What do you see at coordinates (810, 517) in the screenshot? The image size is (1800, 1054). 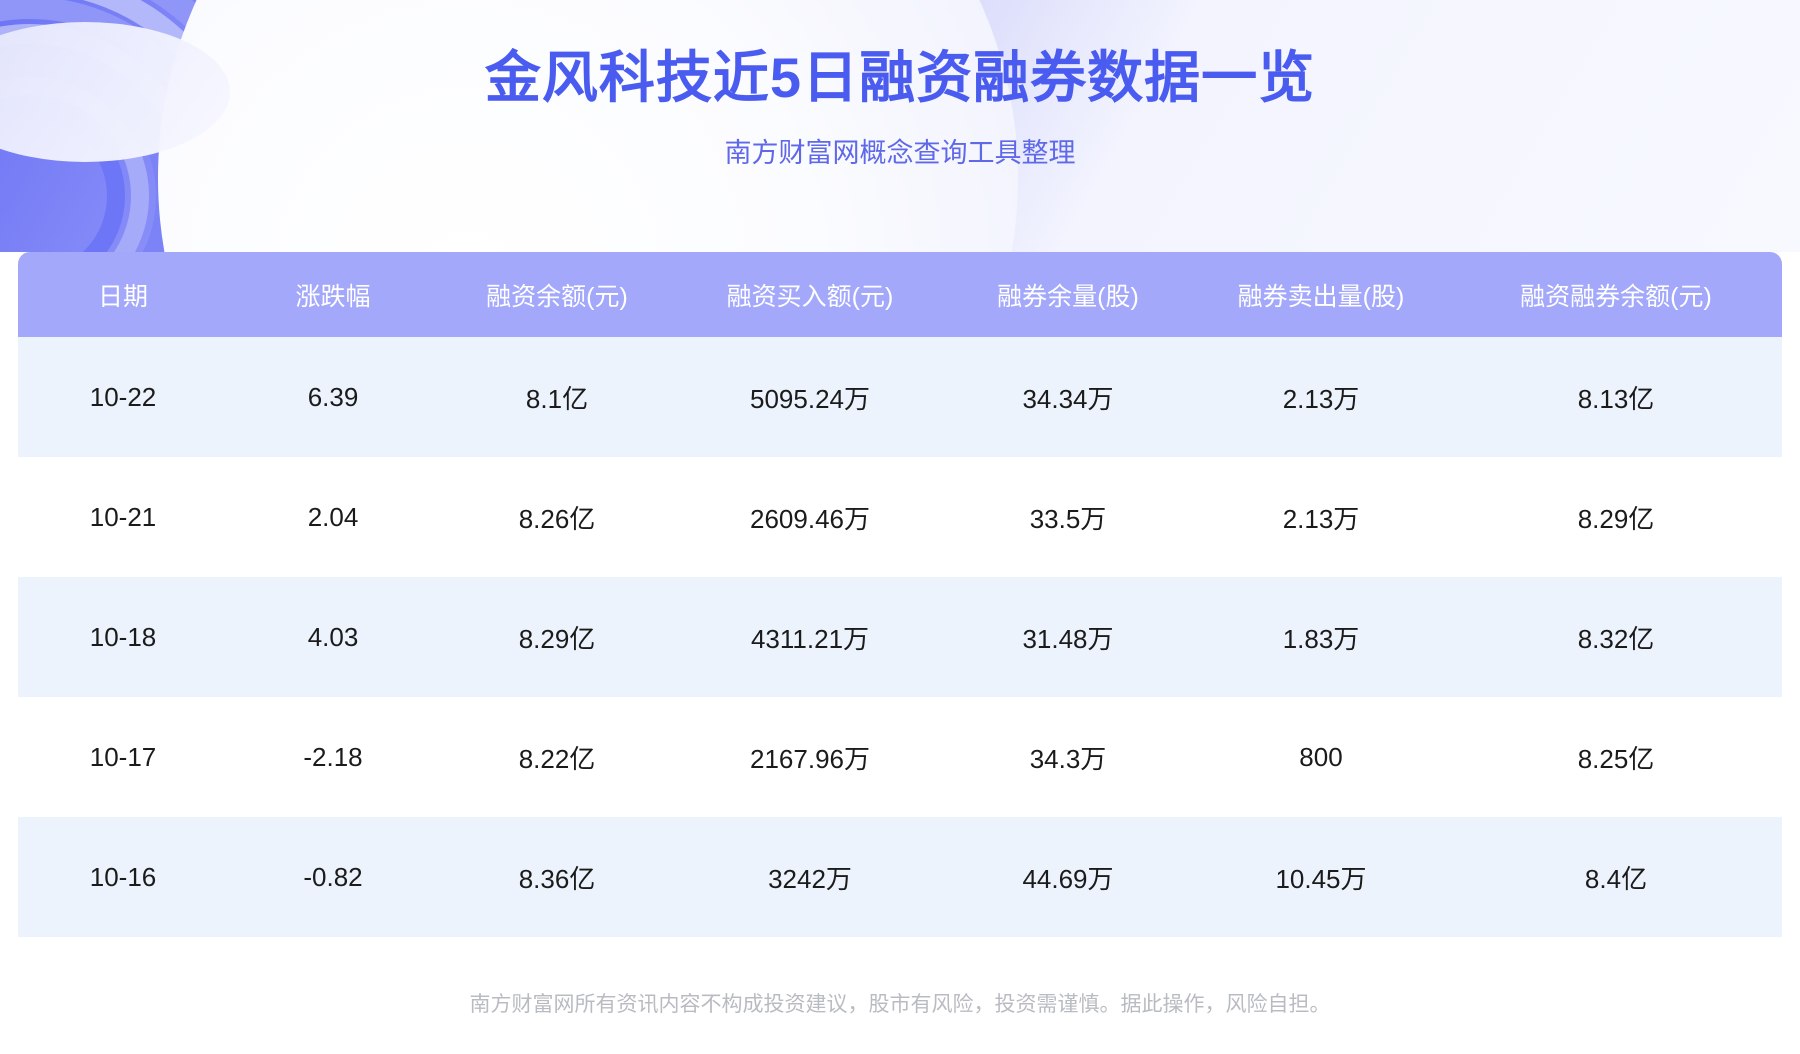 I see `cell-margin-buy: 2609.46万` at bounding box center [810, 517].